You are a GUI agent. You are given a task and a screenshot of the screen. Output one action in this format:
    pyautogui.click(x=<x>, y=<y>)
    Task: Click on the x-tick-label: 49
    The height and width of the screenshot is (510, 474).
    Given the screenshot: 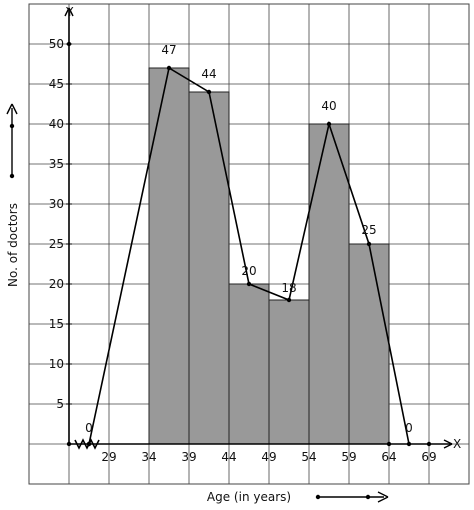 What is the action you would take?
    pyautogui.click(x=268, y=457)
    